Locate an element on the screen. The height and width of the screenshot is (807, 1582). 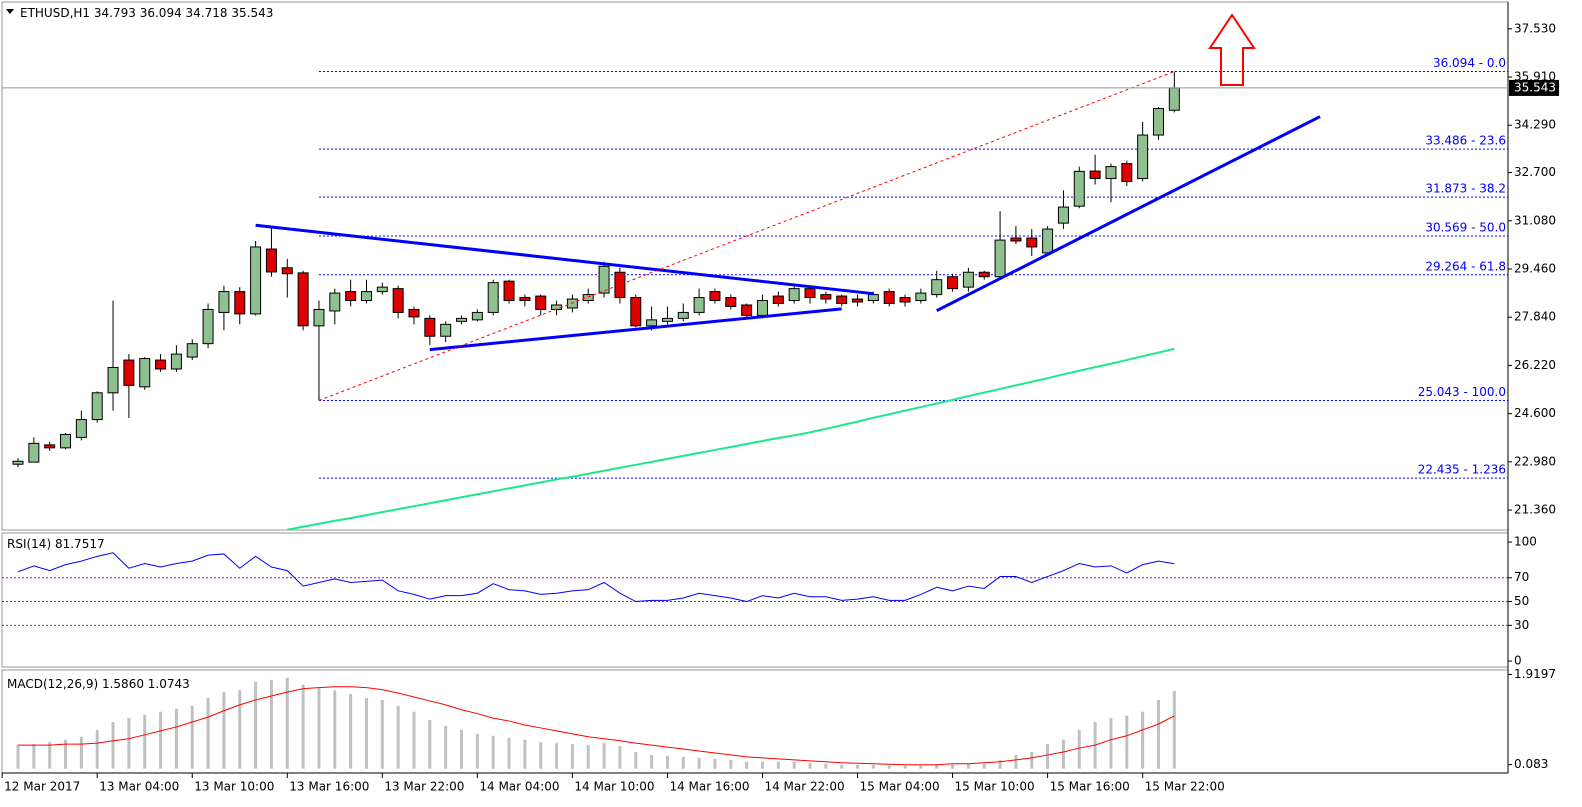
y-tick-label: 30 is located at coordinates (1521, 625).